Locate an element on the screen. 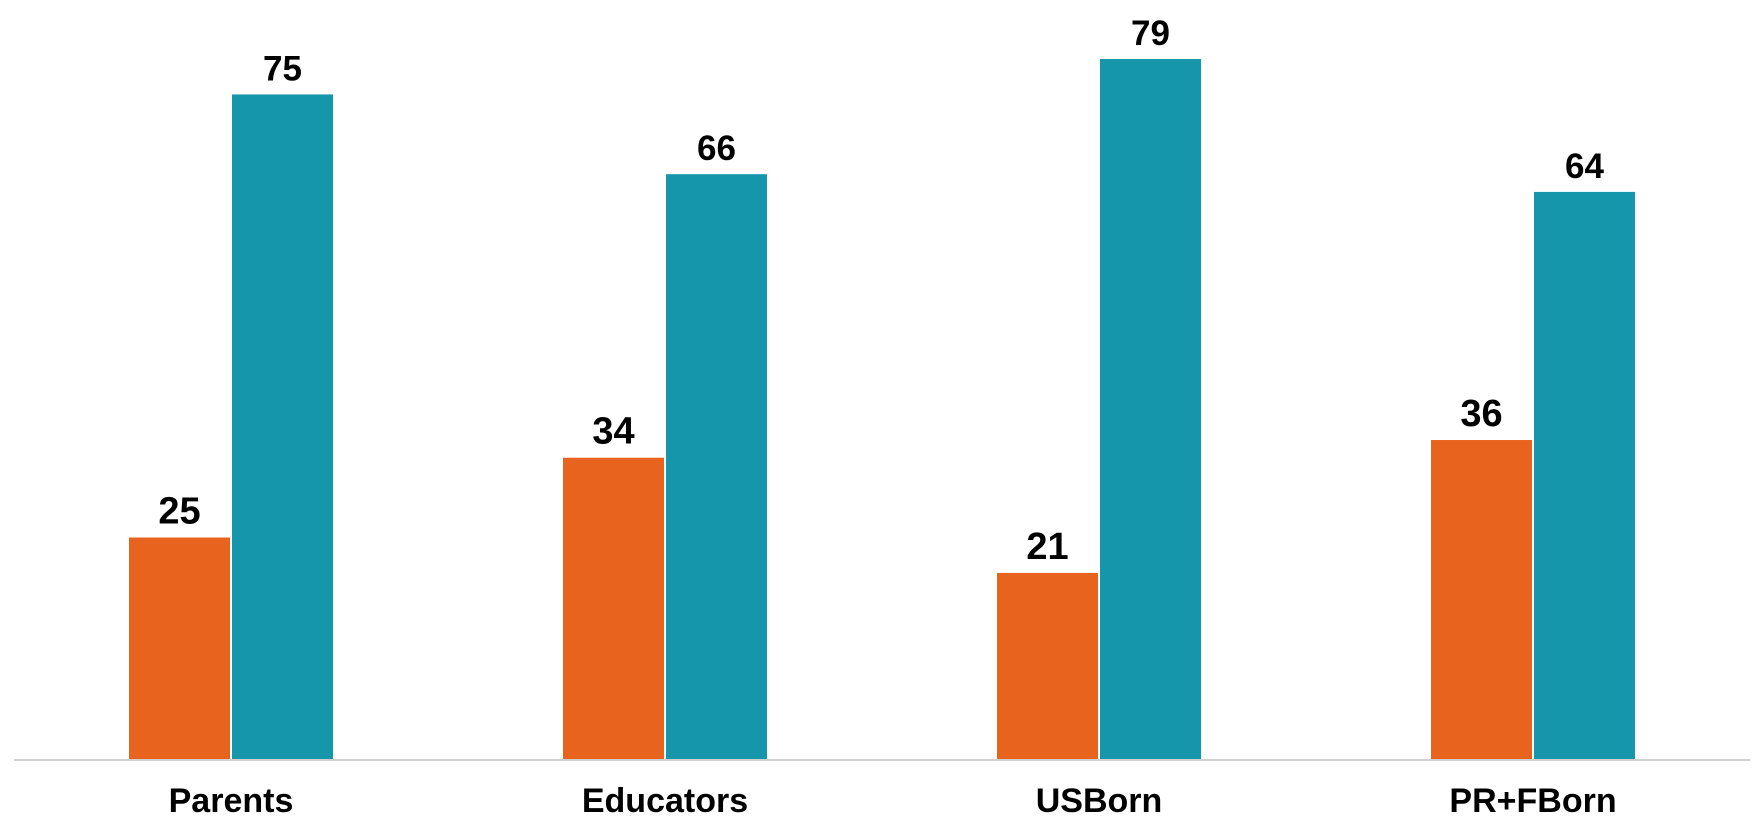 This screenshot has height=826, width=1754. x-tick-label-1: Educators is located at coordinates (665, 801).